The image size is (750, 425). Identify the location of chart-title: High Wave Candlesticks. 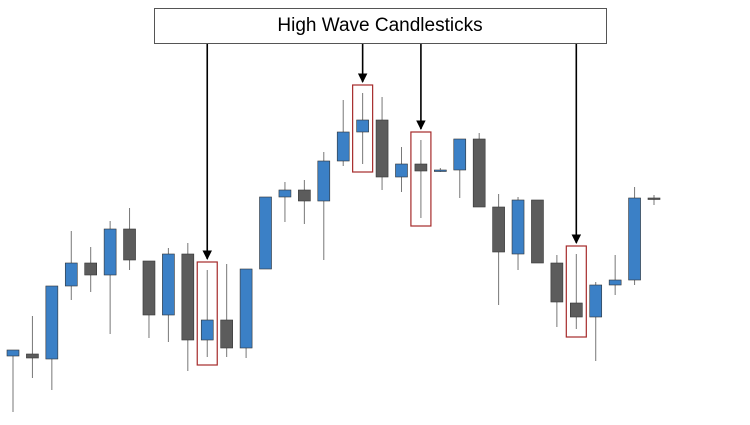
(379, 25).